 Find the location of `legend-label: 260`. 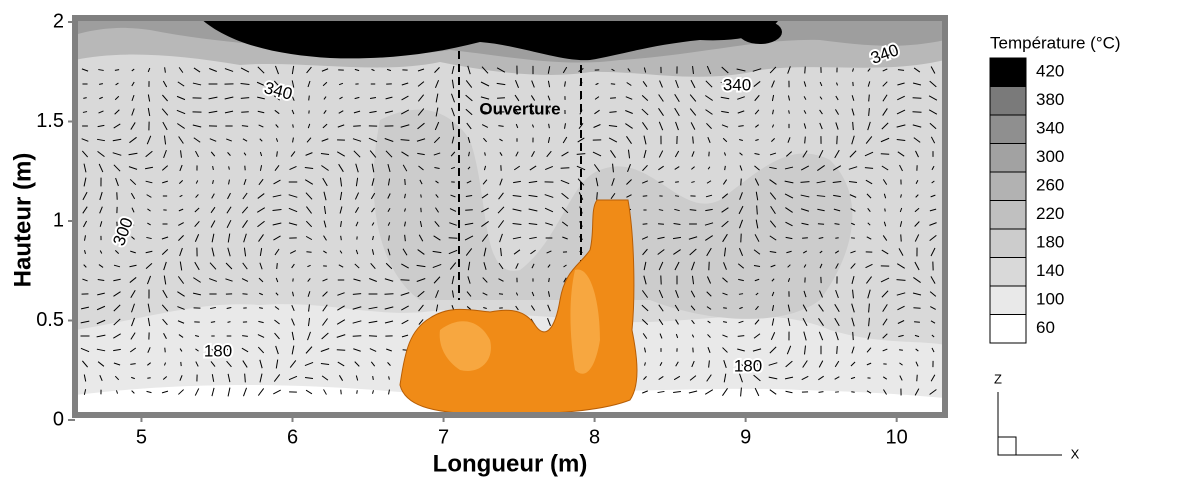

legend-label: 260 is located at coordinates (1050, 185).